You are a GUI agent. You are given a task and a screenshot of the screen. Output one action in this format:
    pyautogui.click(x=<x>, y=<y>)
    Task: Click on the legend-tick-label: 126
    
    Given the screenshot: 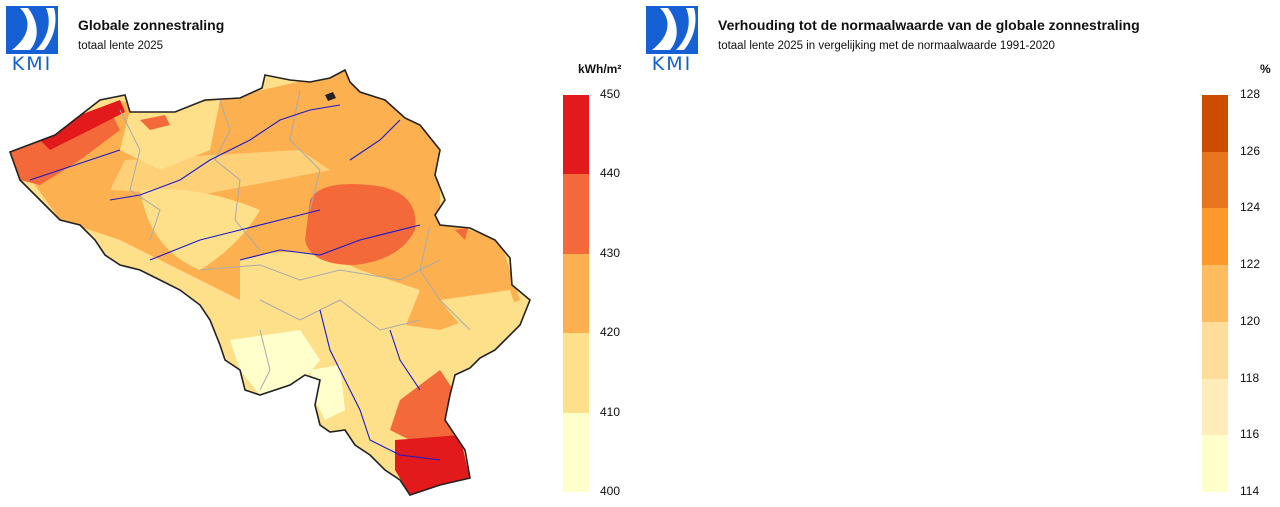 What is the action you would take?
    pyautogui.click(x=1250, y=150)
    